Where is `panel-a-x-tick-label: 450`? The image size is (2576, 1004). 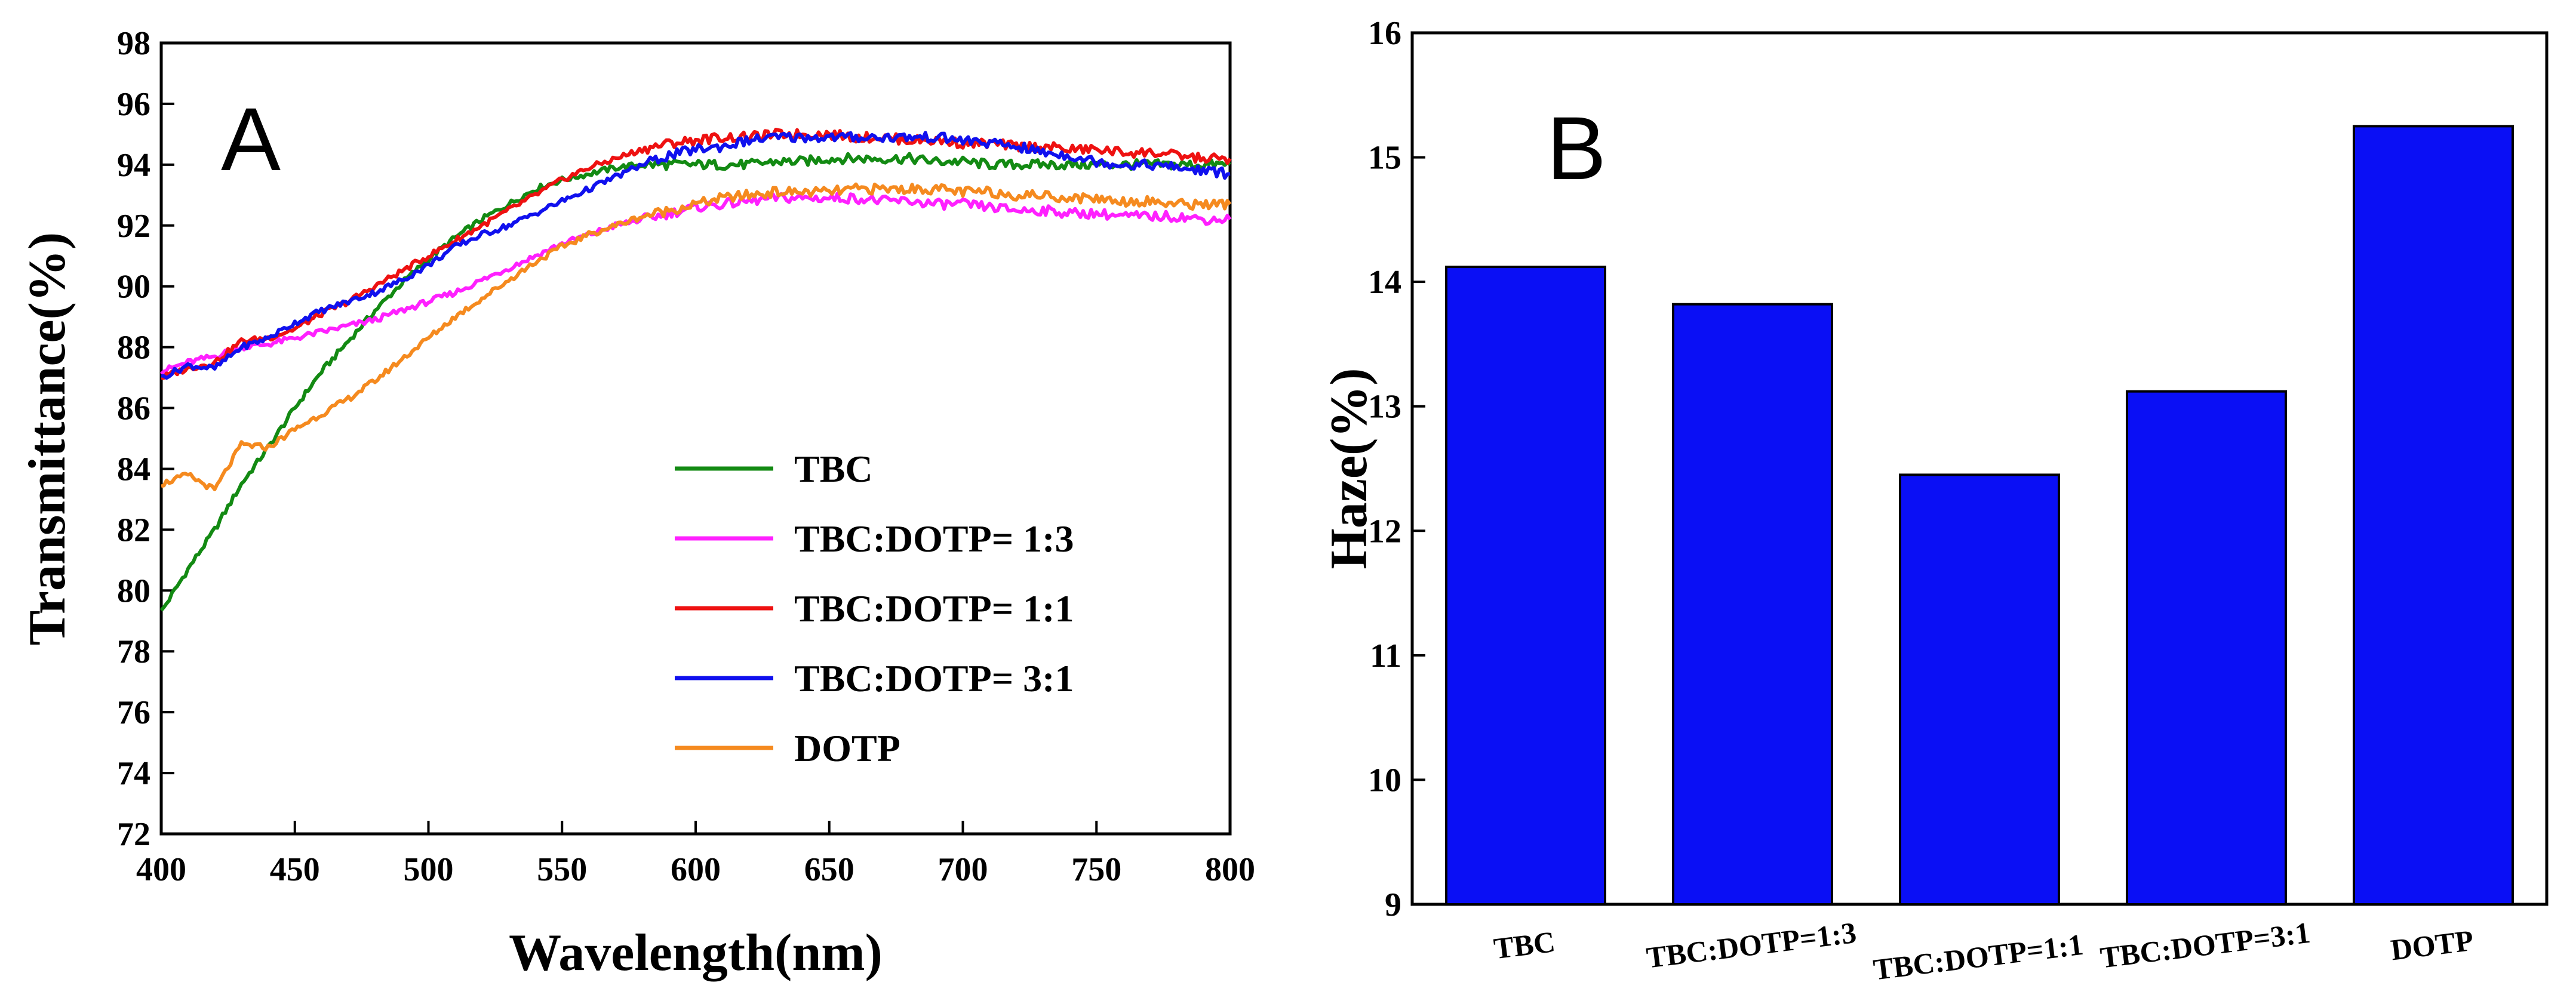 panel-a-x-tick-label: 450 is located at coordinates (295, 869).